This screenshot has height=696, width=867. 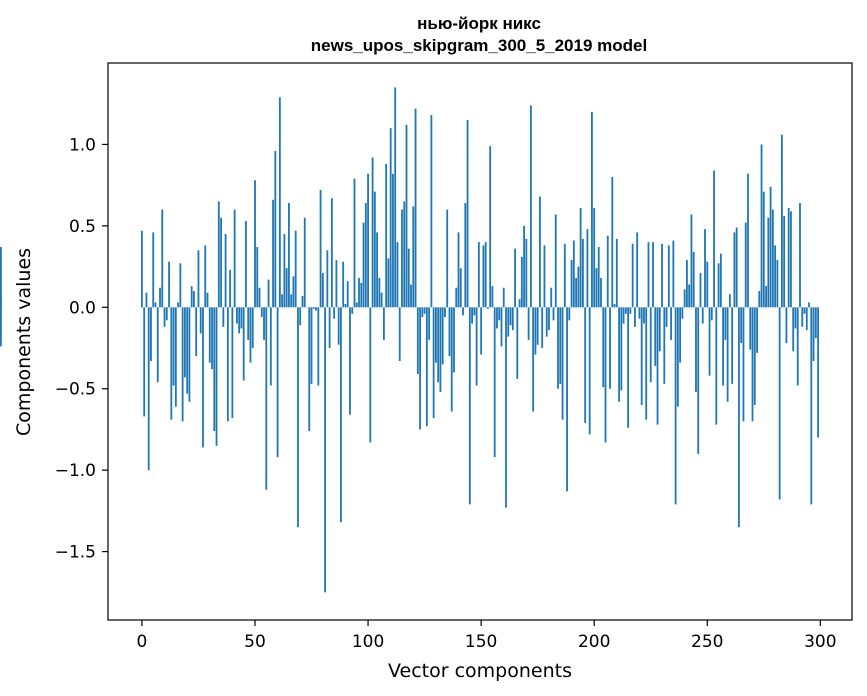 What do you see at coordinates (707, 642) in the screenshot?
I see `x-tick-label: 250` at bounding box center [707, 642].